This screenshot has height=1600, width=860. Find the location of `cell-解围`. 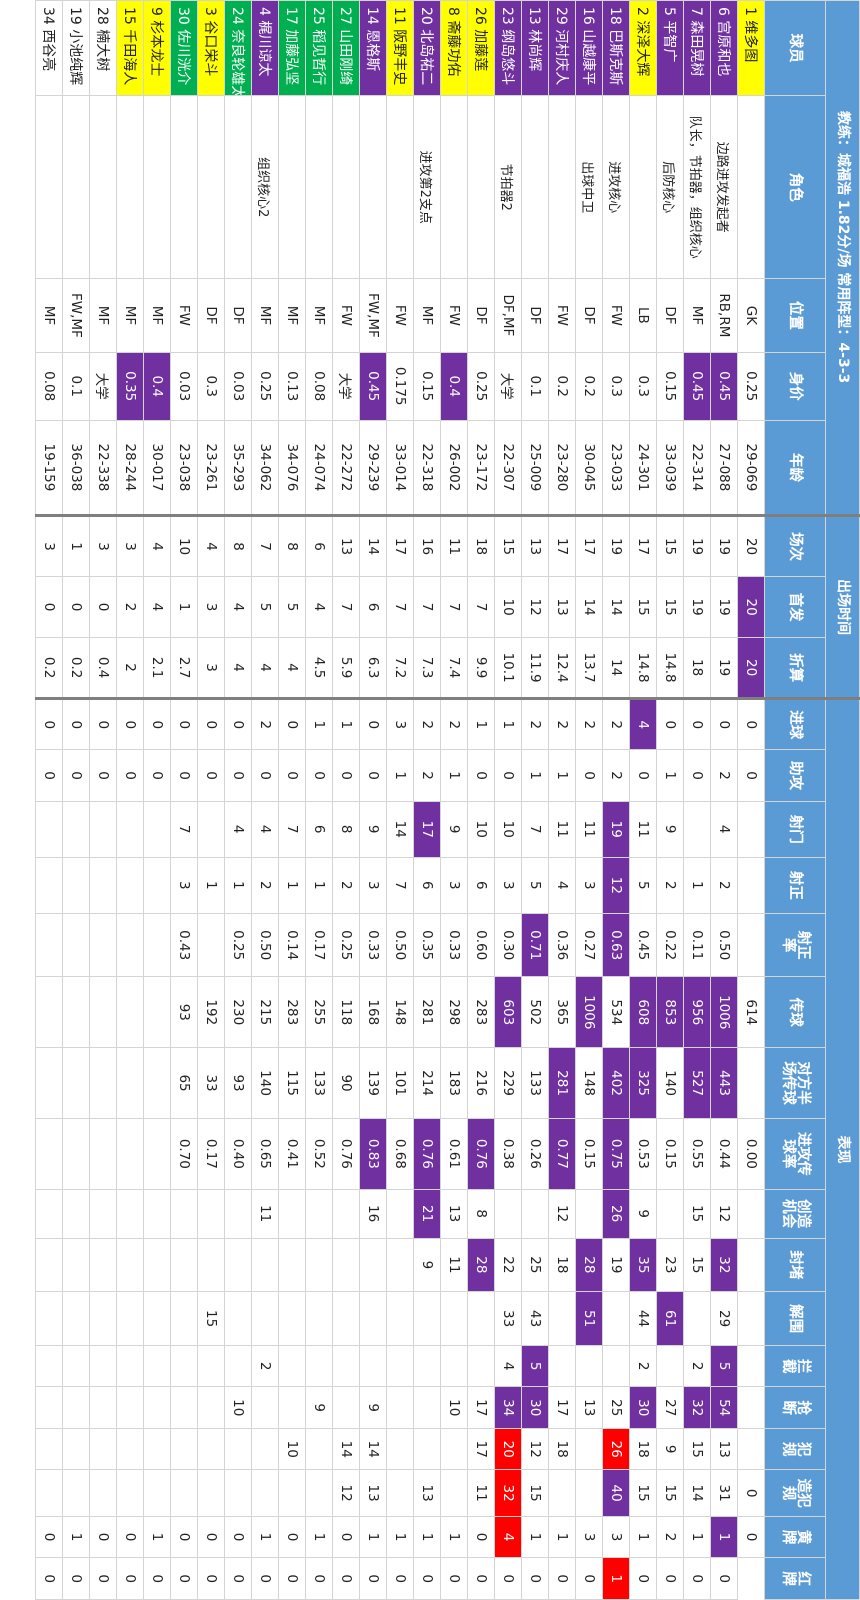

cell-解围 is located at coordinates (238, 1318).